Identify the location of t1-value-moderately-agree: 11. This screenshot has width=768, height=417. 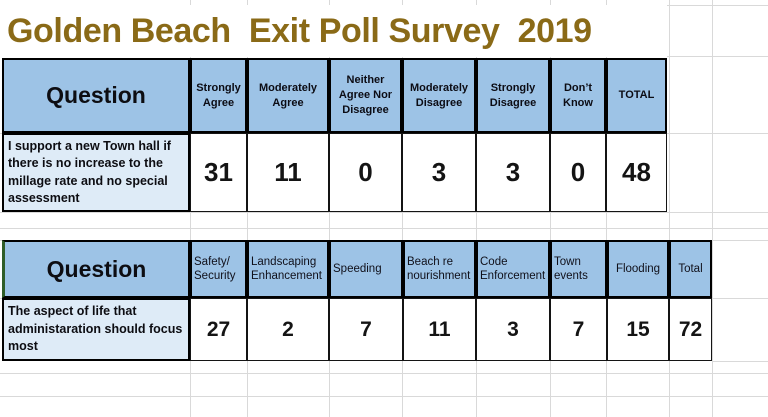
(288, 172).